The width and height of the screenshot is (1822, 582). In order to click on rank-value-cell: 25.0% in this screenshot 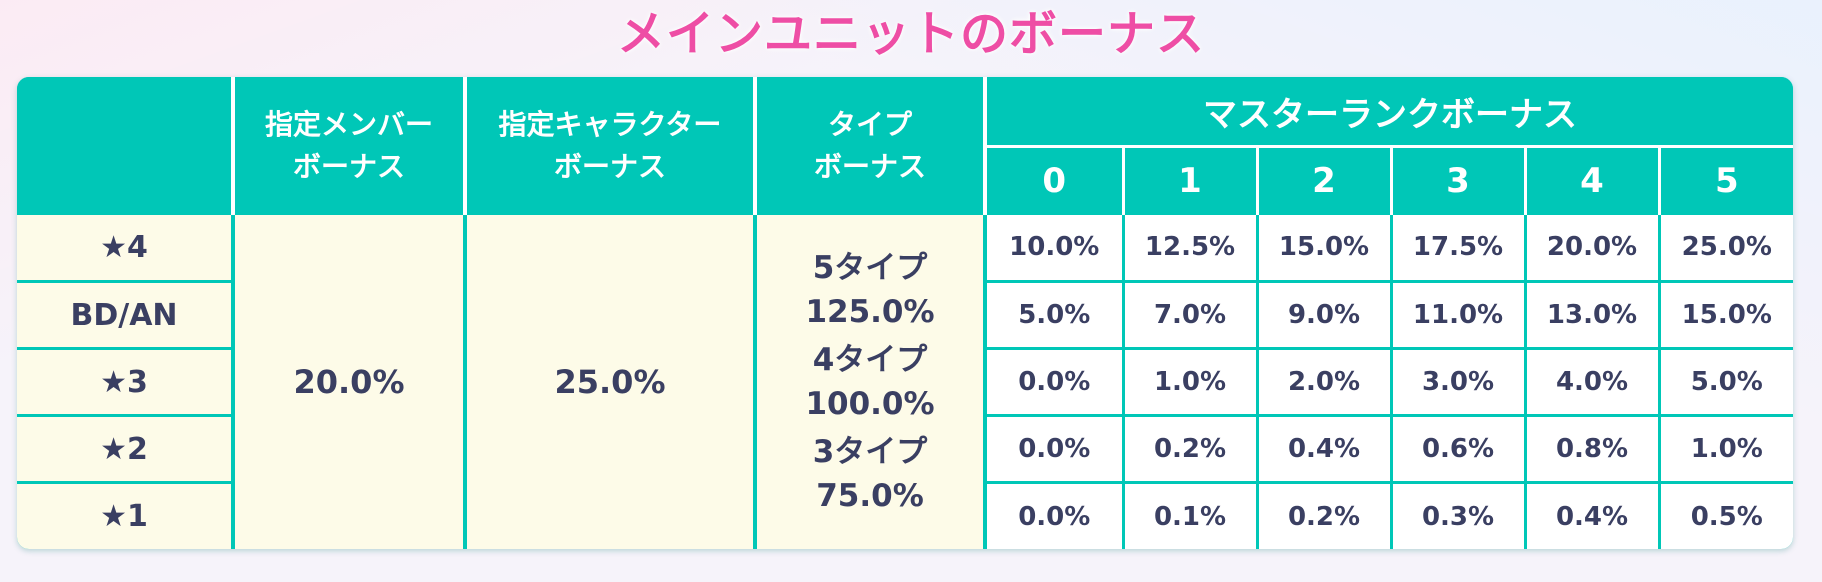, I will do `click(1726, 248)`.